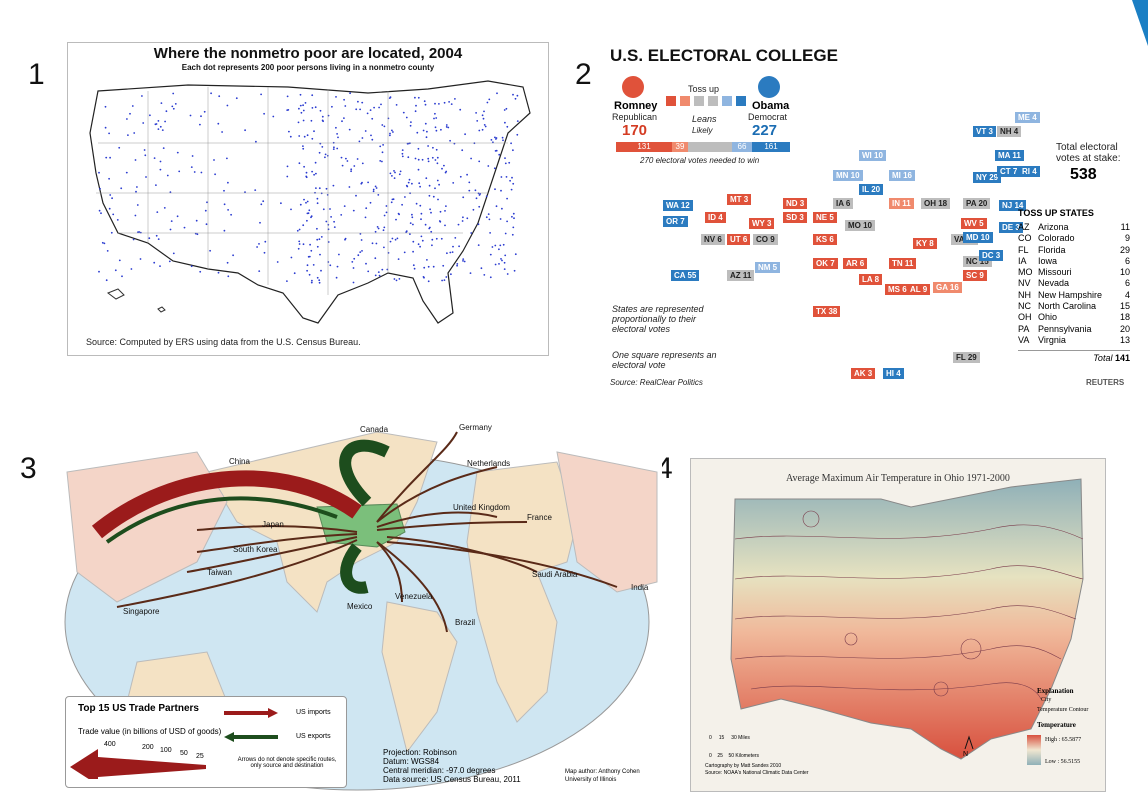 This screenshot has width=1148, height=810. Describe the element at coordinates (273, 524) in the screenshot. I see `partner-label: Japan` at that location.